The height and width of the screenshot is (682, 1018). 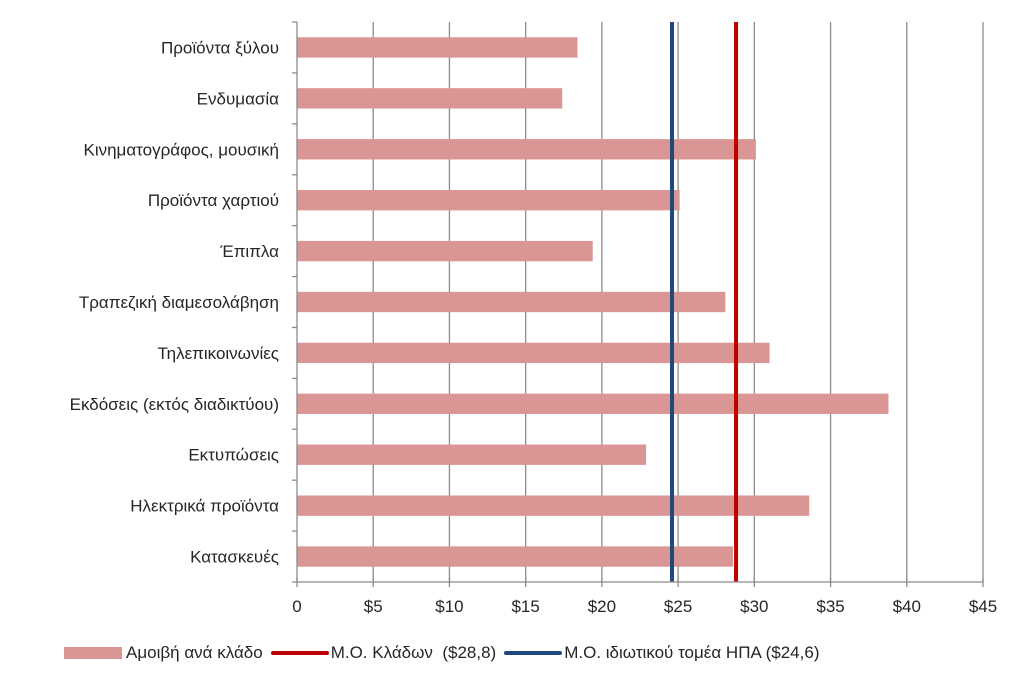 I want to click on legend-item-private-avg: Μ.Ο. ιδιωτικού τομέα ΗΠΑ ($24,6), so click(x=661, y=653).